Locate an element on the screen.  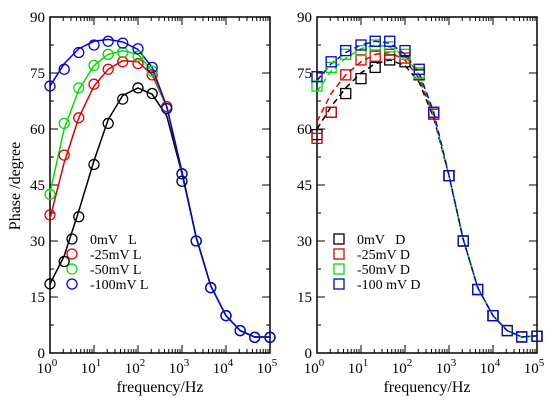
legend-entry: -25mV D is located at coordinates (383, 255).